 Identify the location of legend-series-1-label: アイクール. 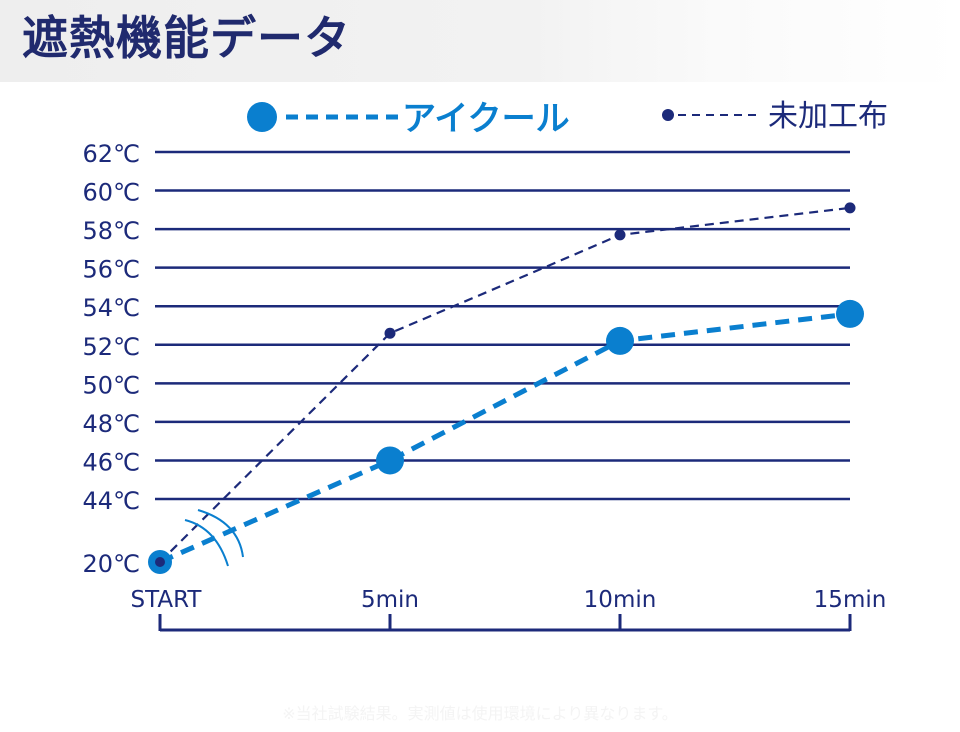
(486, 119).